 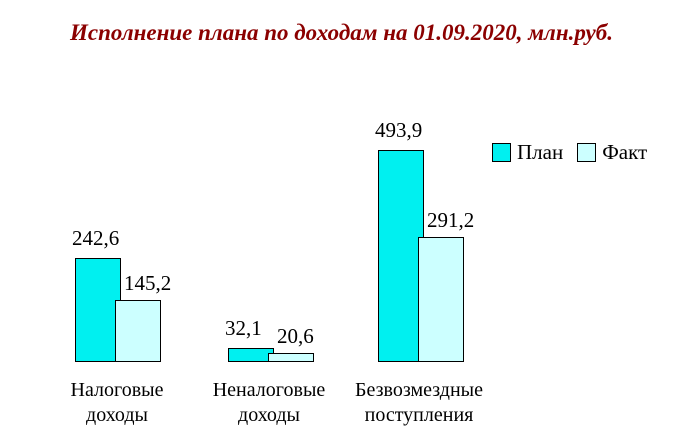 What do you see at coordinates (540, 152) in the screenshot?
I see `legend-plan-label: План` at bounding box center [540, 152].